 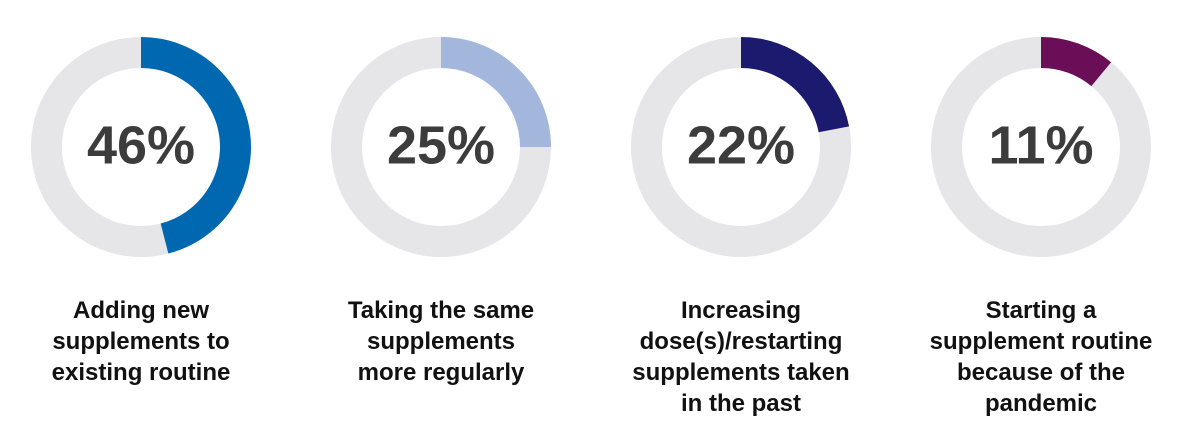 What do you see at coordinates (741, 372) in the screenshot?
I see `donut-caption-line: supplements taken` at bounding box center [741, 372].